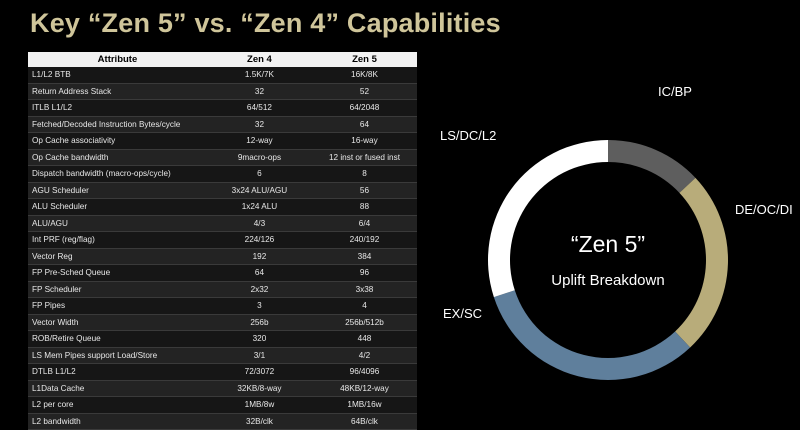  I want to click on zen5-cell: 16K/8K, so click(364, 75).